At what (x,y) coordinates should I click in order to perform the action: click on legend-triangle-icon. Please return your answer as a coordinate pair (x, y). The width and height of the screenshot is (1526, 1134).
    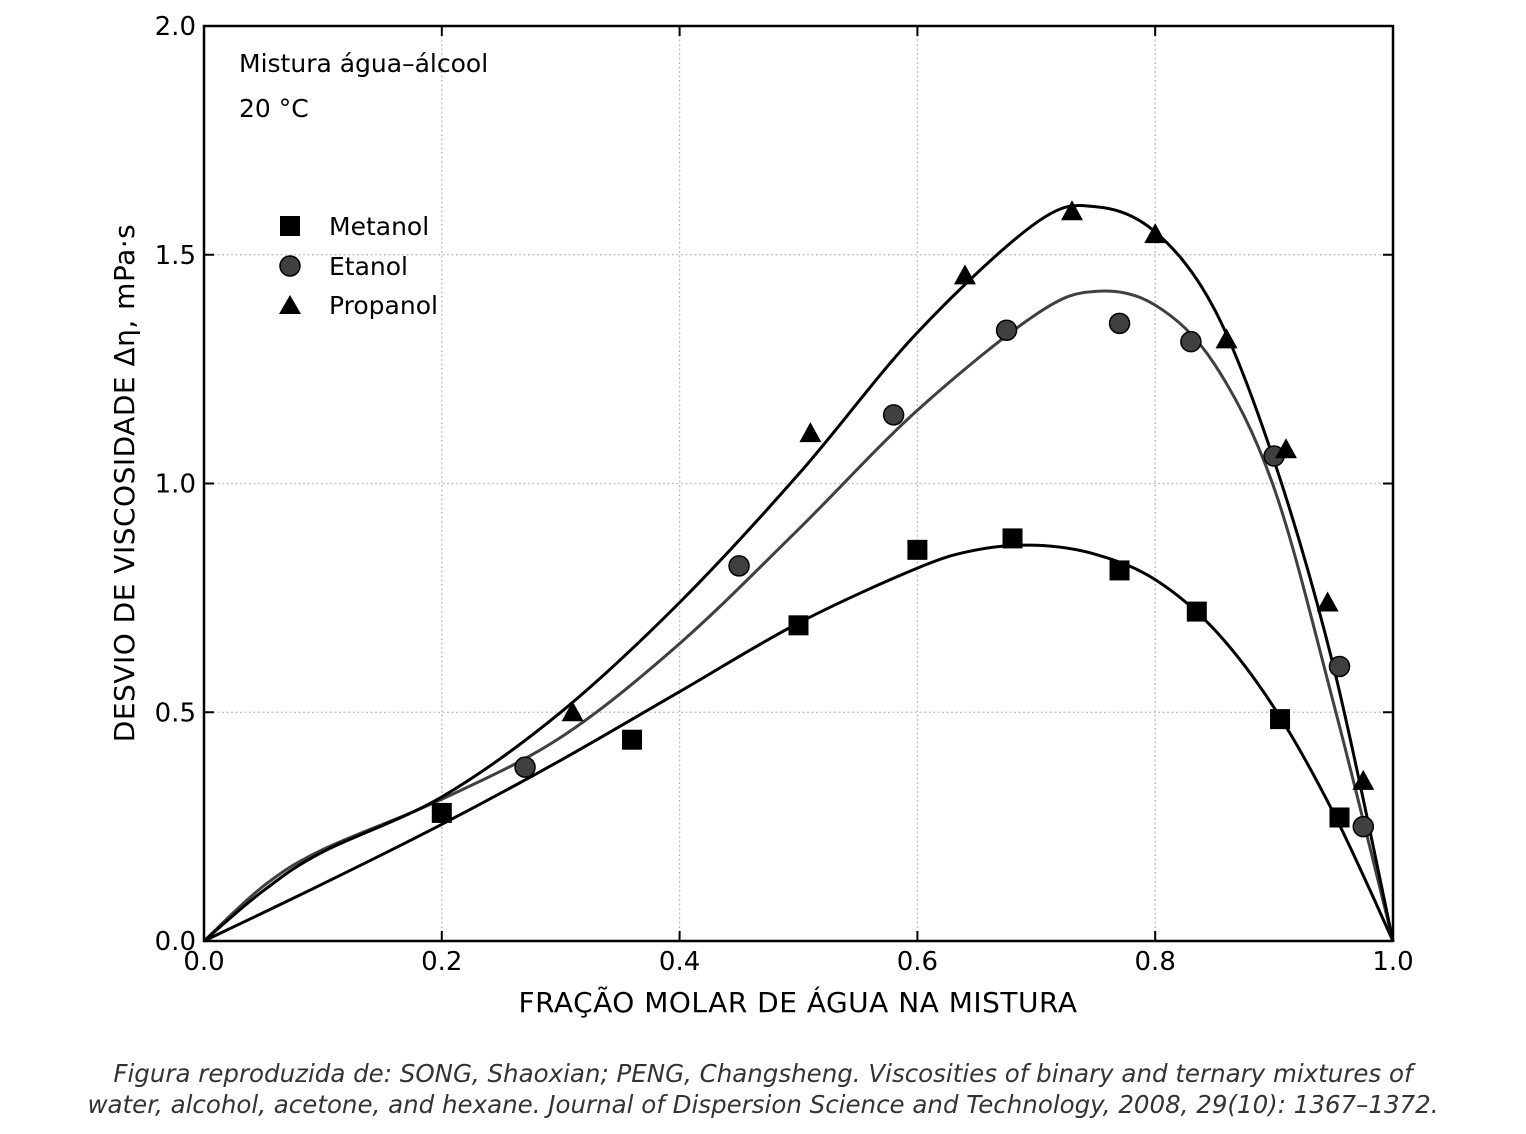
    Looking at the image, I should click on (290, 304).